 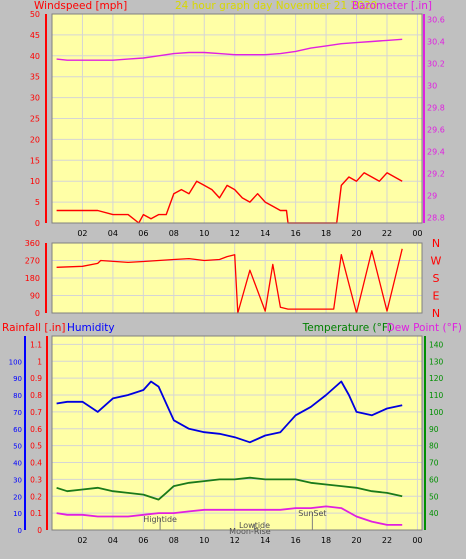 I want to click on baro-y-tick-label: 29, so click(x=432, y=196).